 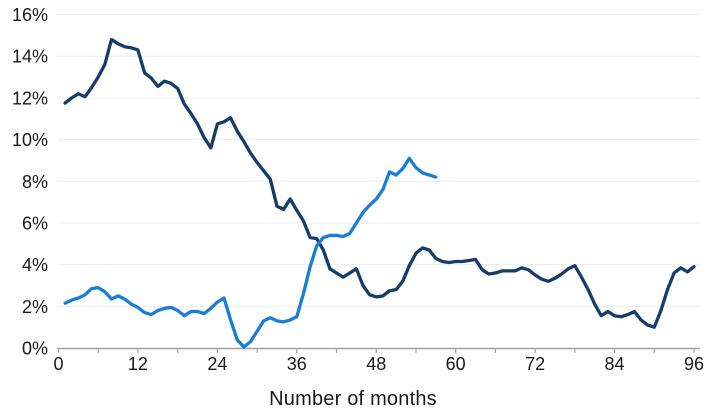 What do you see at coordinates (217, 364) in the screenshot?
I see `x-axis-tick-label: 24` at bounding box center [217, 364].